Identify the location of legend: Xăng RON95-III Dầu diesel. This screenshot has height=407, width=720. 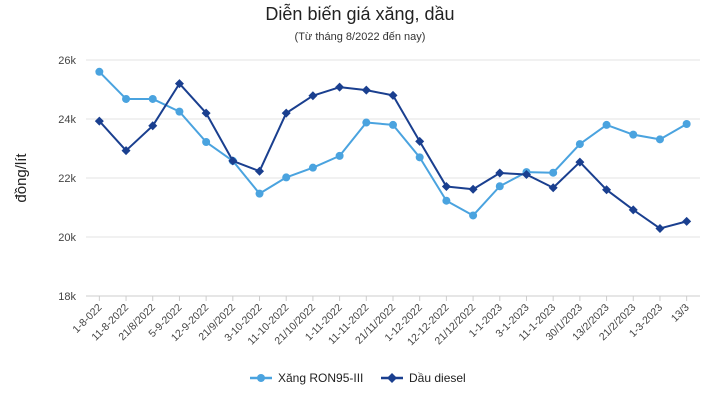
(358, 378).